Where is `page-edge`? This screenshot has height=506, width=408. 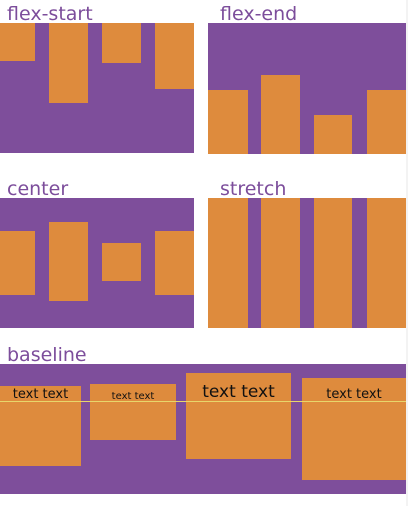
page-edge is located at coordinates (407, 253).